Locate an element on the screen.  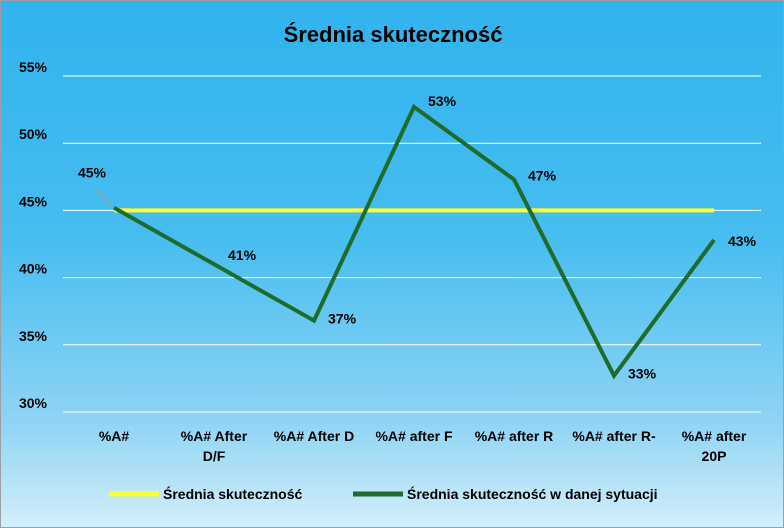
x-category-label: %A# after F is located at coordinates (413, 436).